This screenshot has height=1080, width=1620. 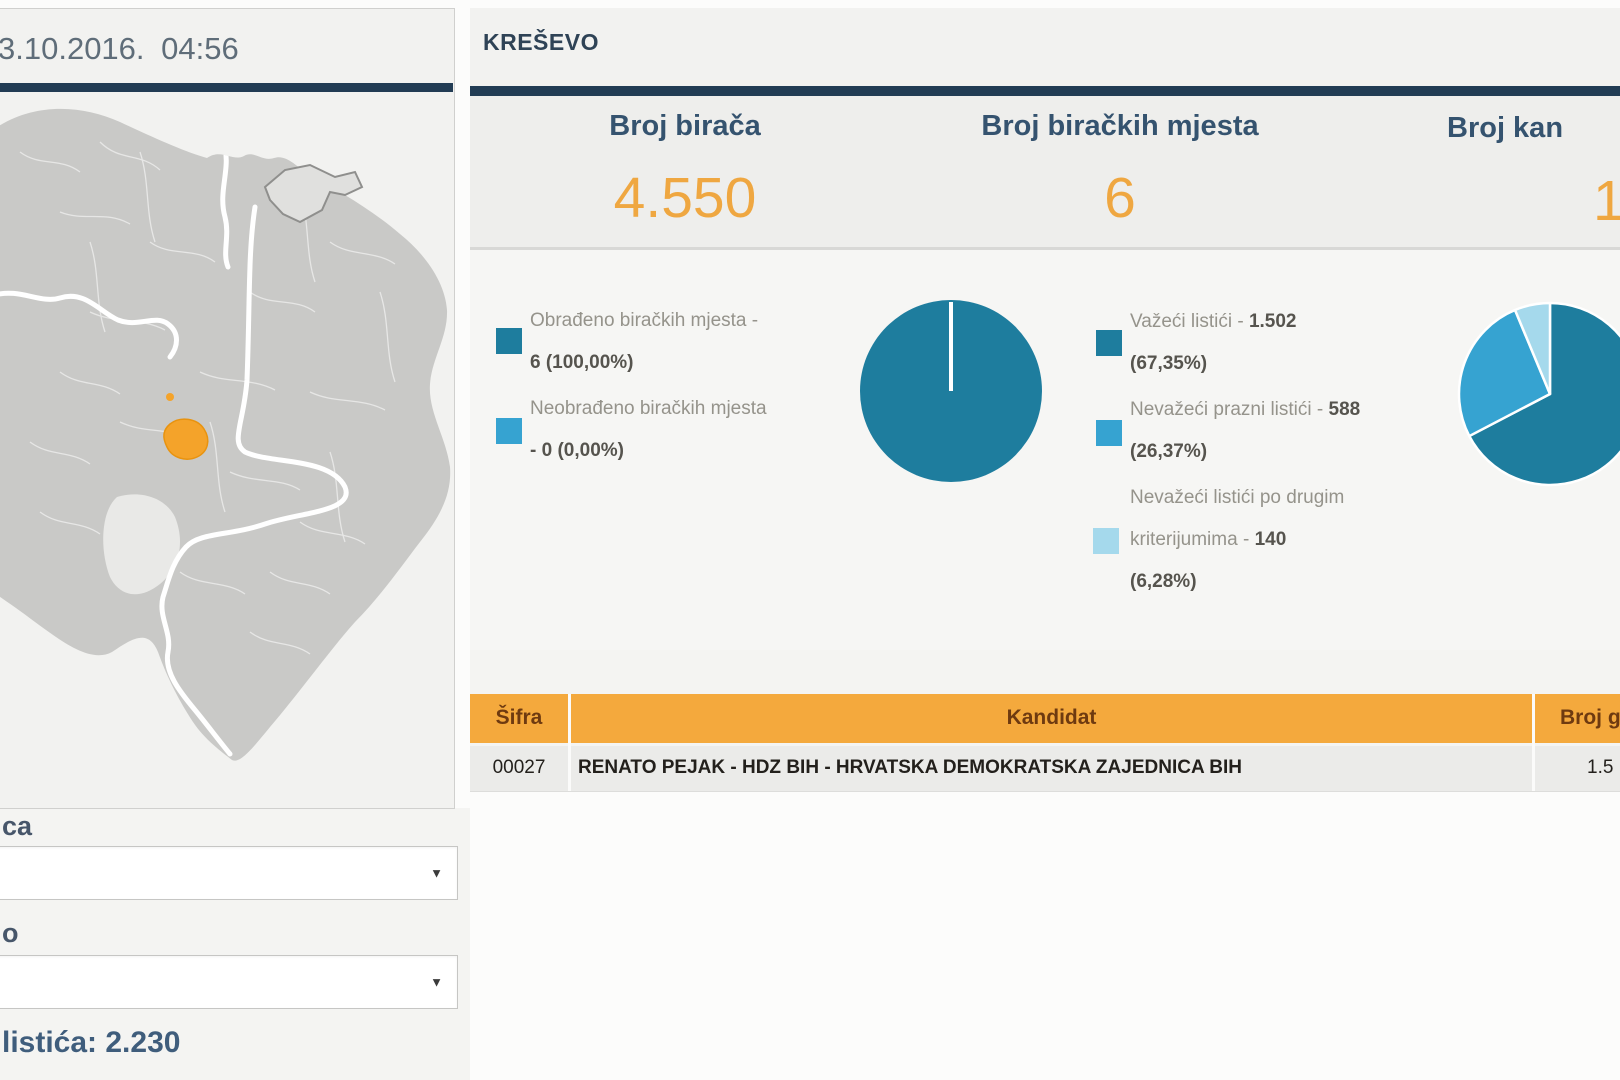 What do you see at coordinates (1189, 321) in the screenshot?
I see `legend-valid-text: Važeći listići -` at bounding box center [1189, 321].